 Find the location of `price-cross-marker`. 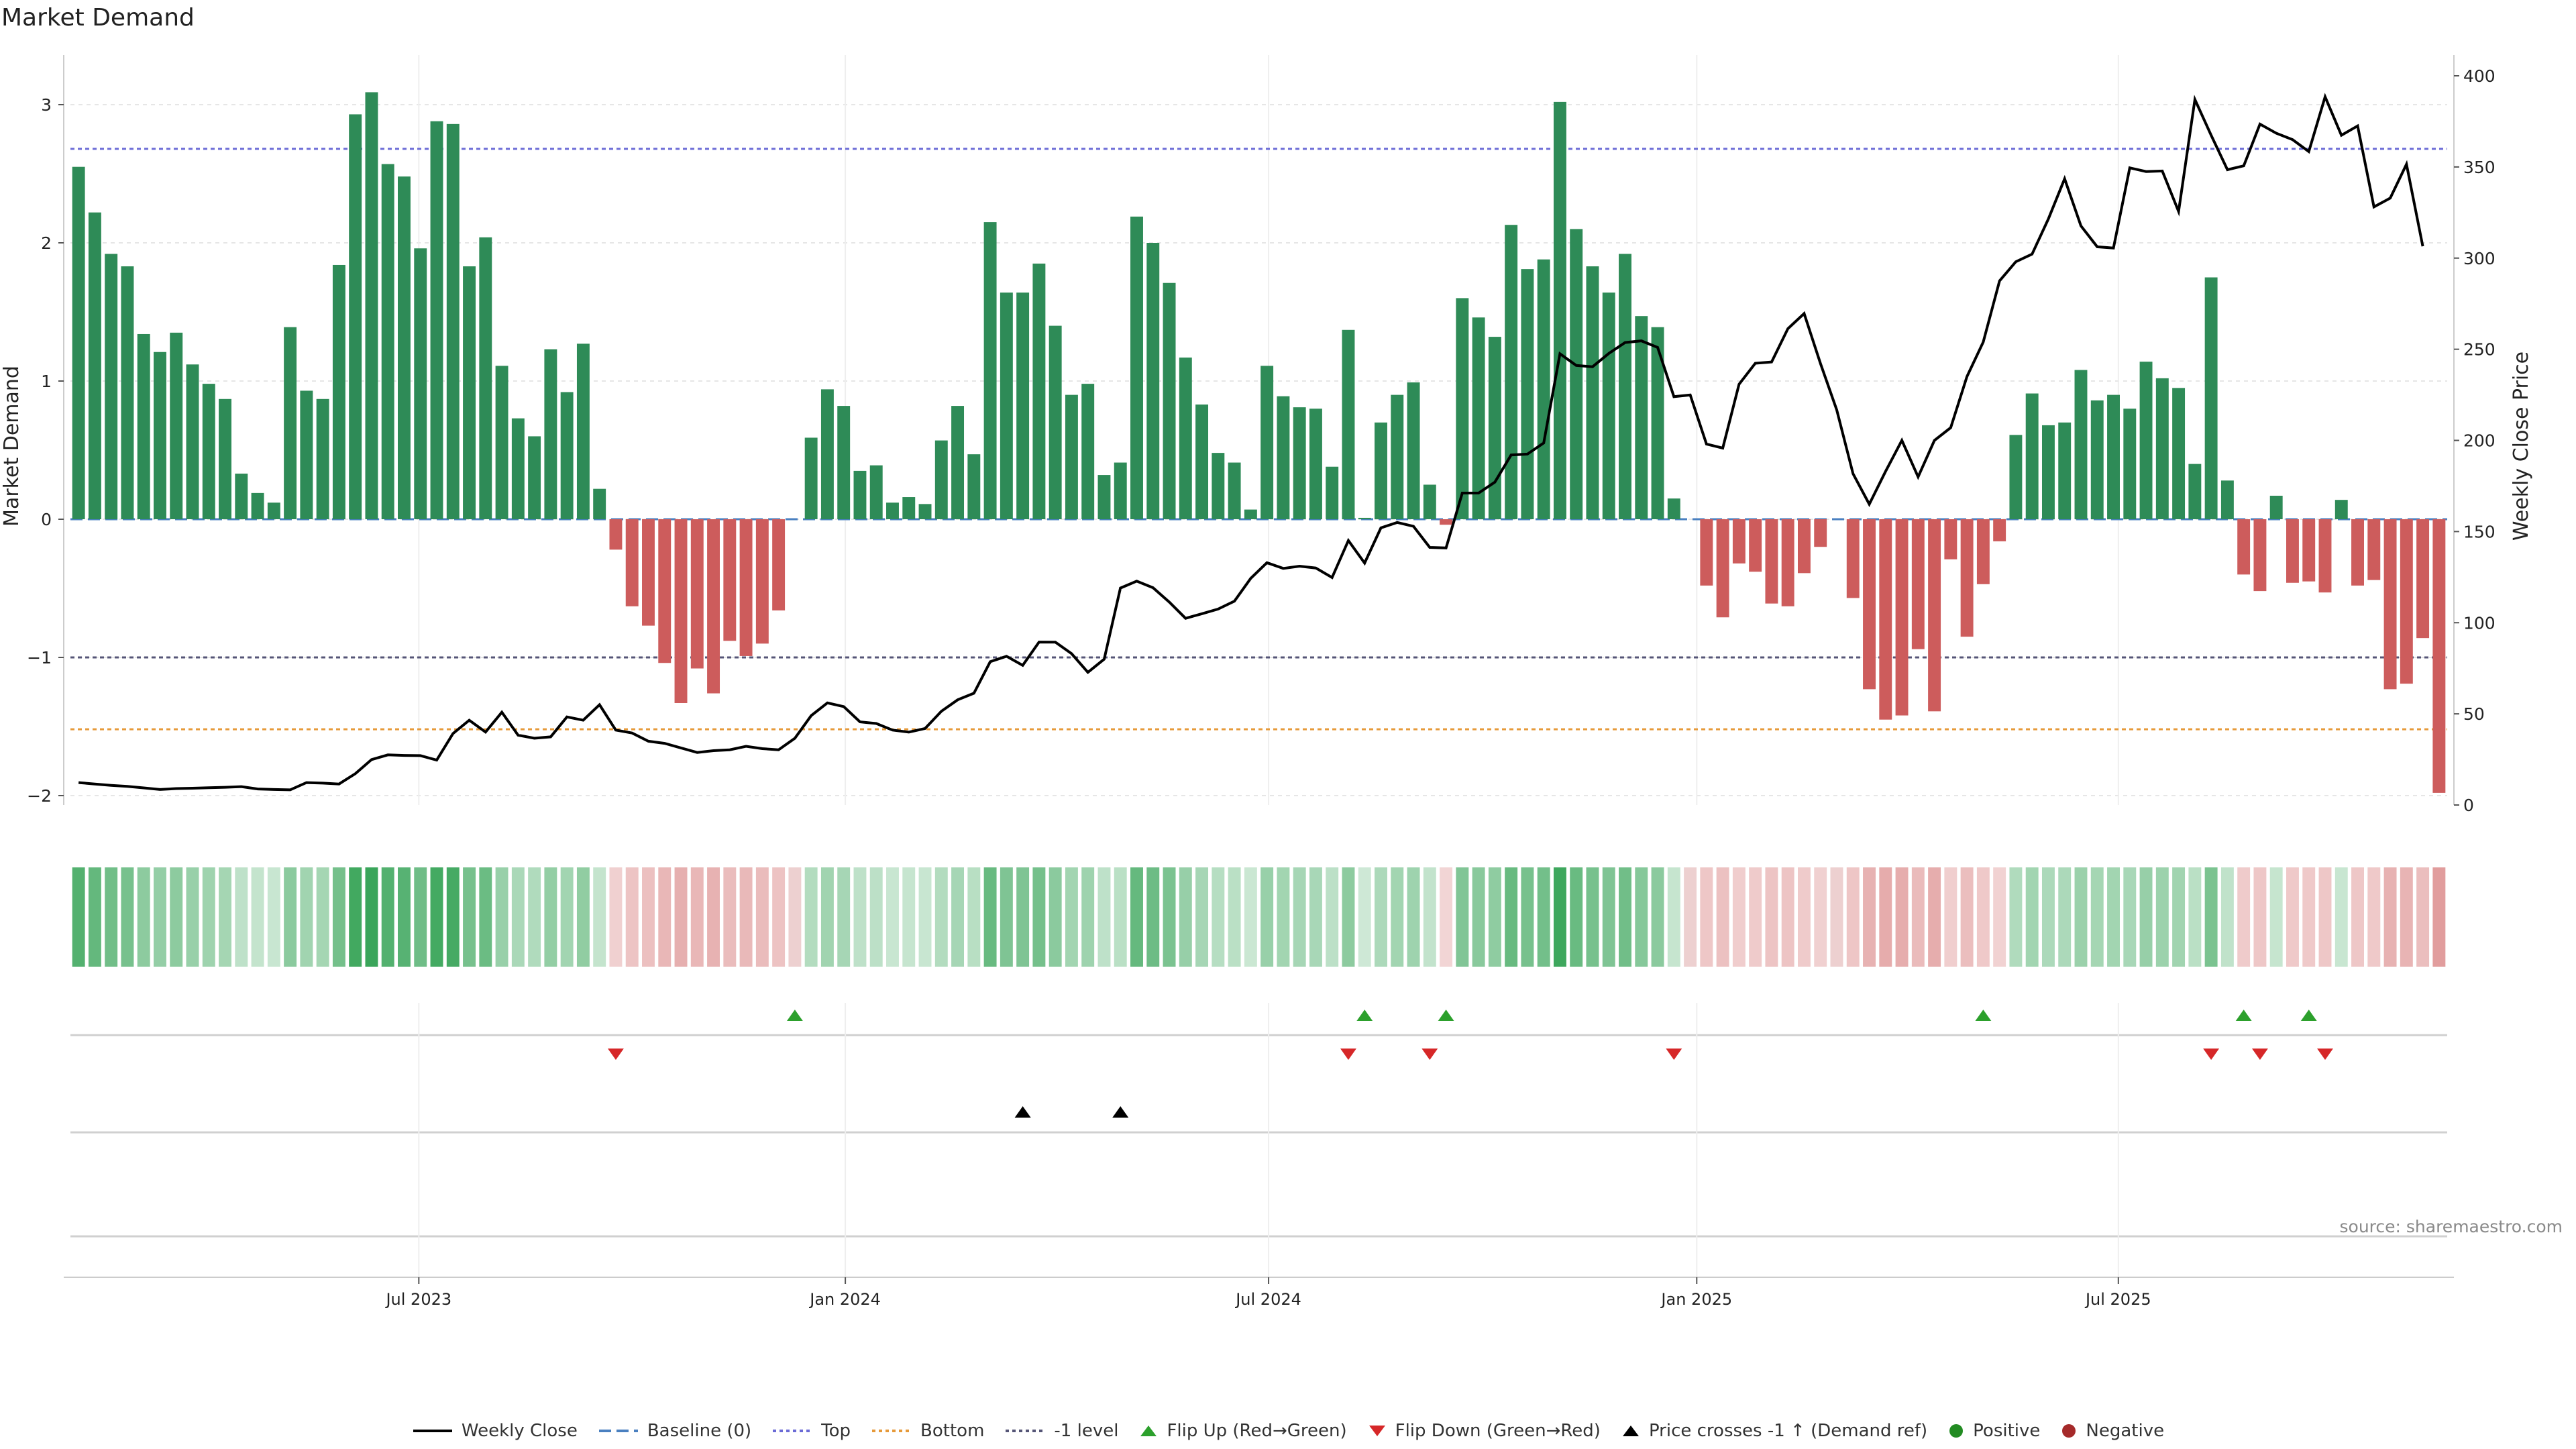

price-cross-marker is located at coordinates (1022, 1112).